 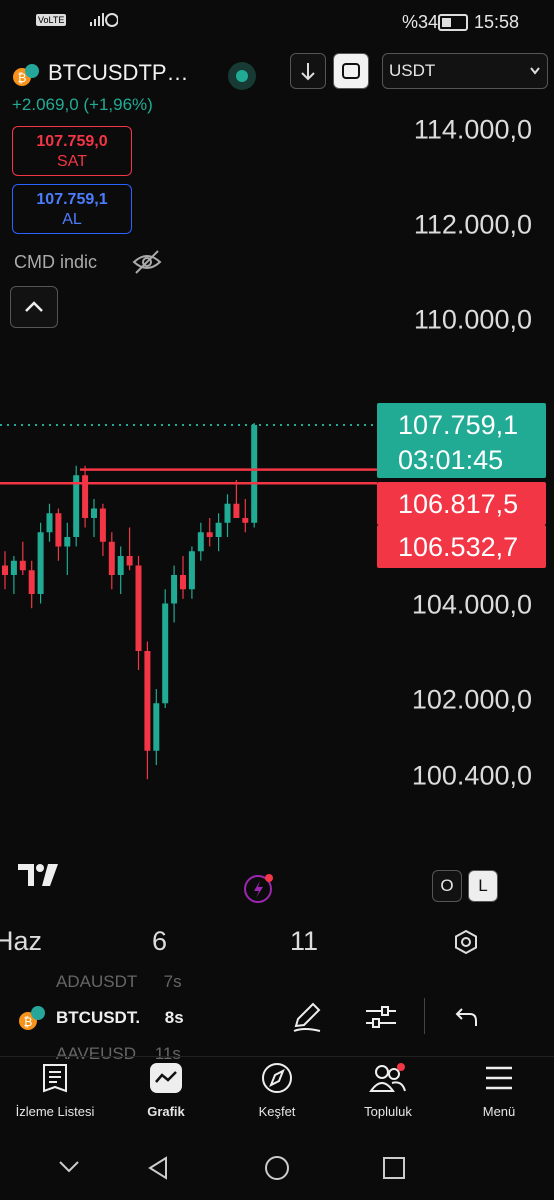 What do you see at coordinates (55, 1111) in the screenshot?
I see `nav-label: İzleme Listesi` at bounding box center [55, 1111].